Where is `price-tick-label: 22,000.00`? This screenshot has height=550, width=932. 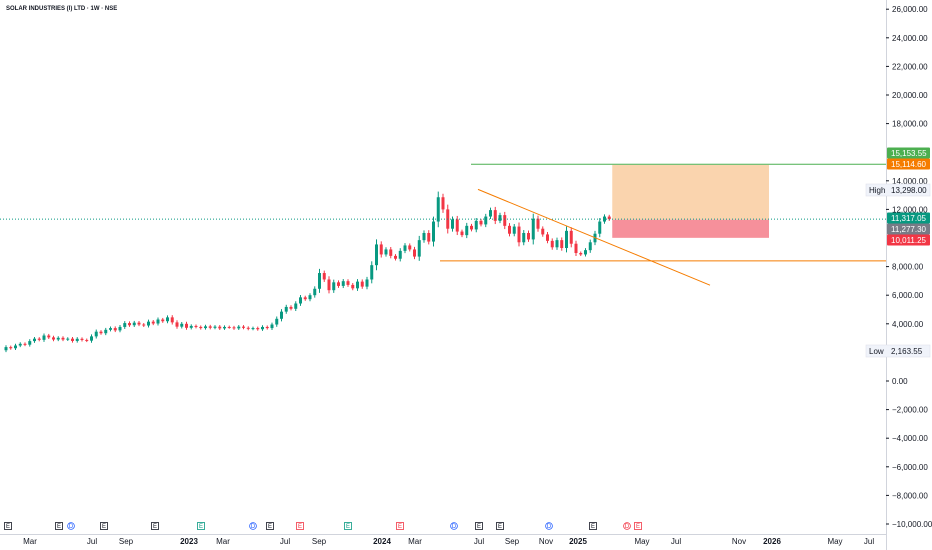 price-tick-label: 22,000.00 is located at coordinates (910, 66).